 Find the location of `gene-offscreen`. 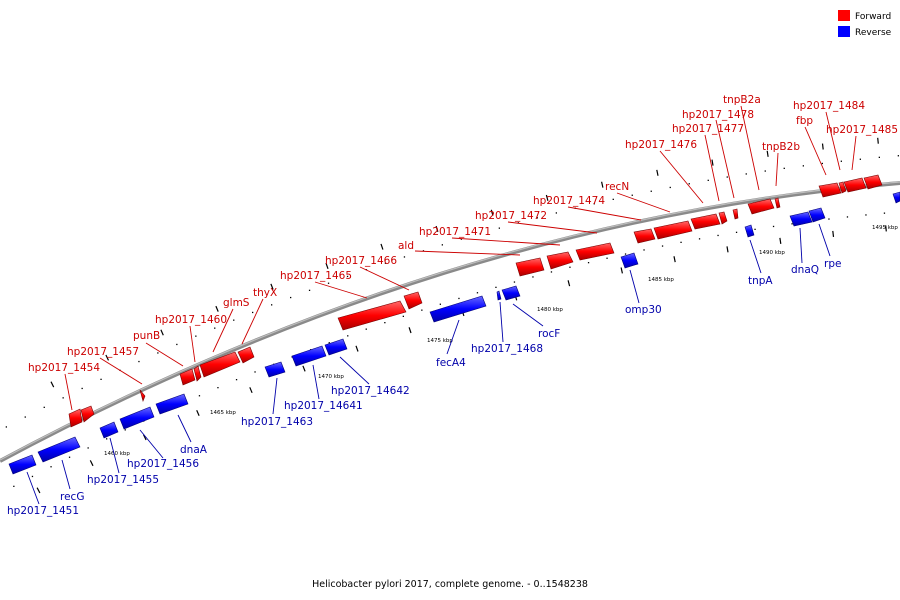

gene-offscreen is located at coordinates (896, 197).